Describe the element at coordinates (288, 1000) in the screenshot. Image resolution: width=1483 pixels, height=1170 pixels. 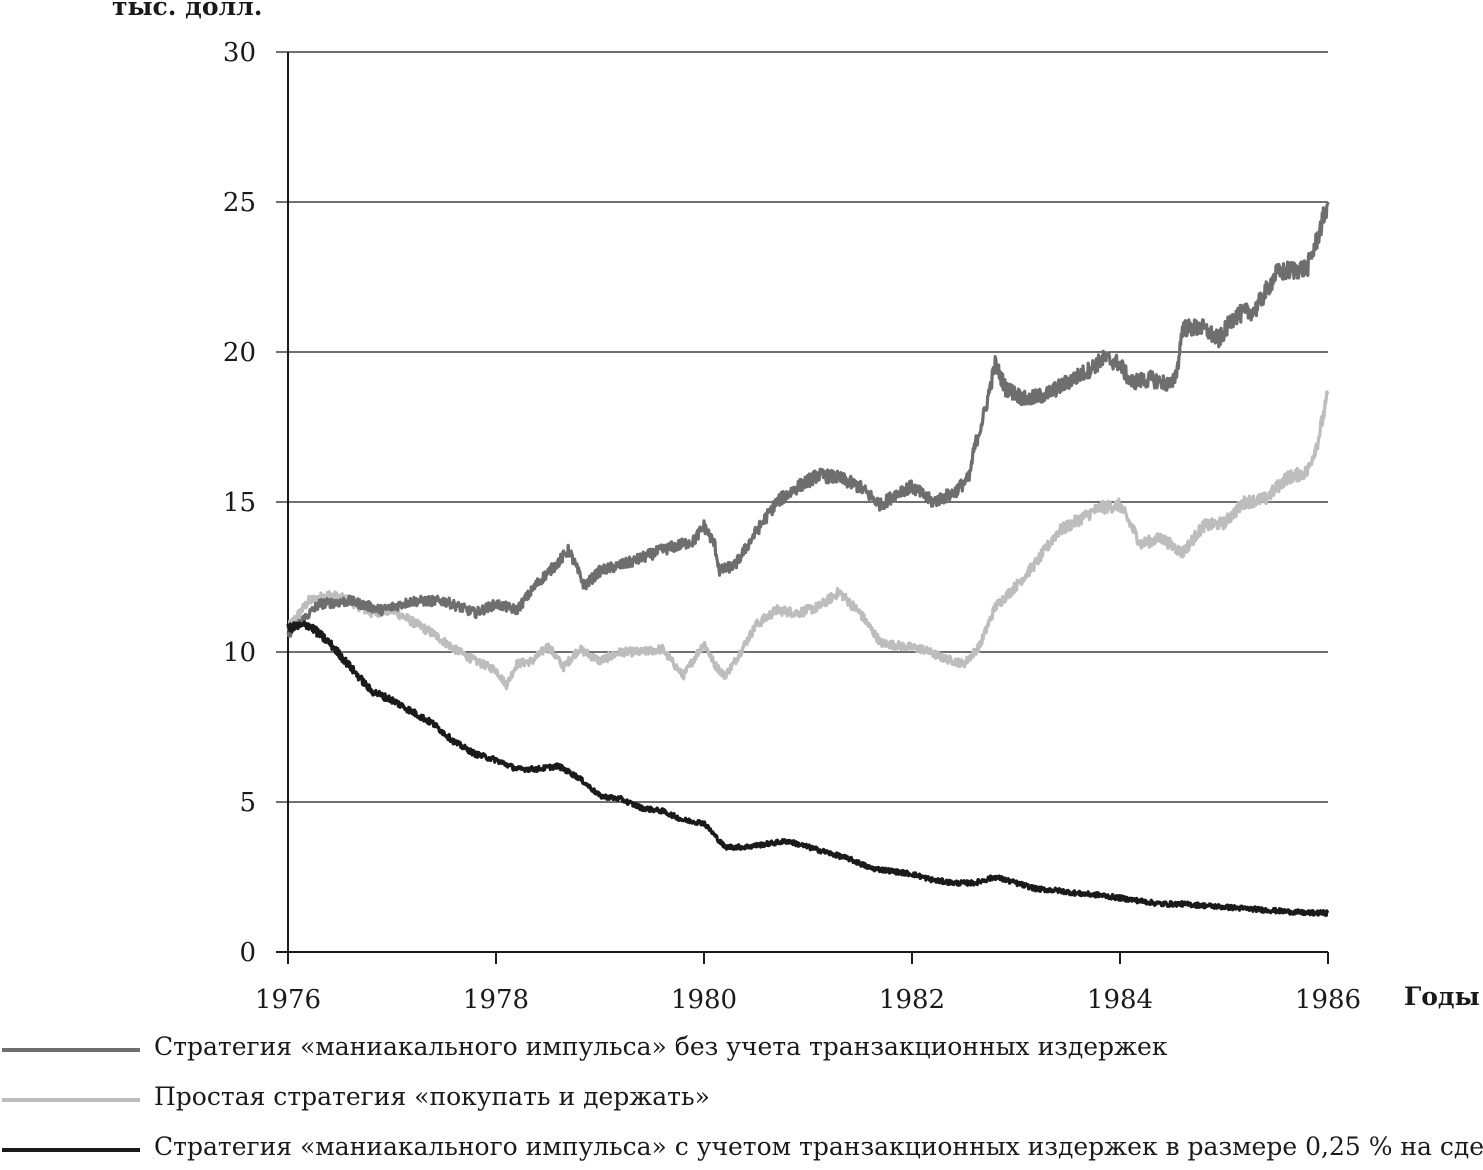
I see `x-tick-label: 1976` at that location.